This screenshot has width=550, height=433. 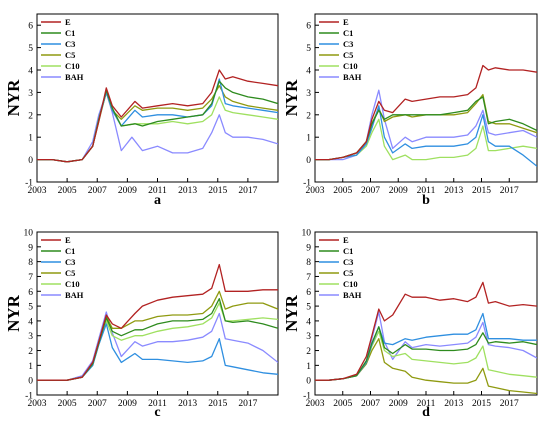 What do you see at coordinates (157, 412) in the screenshot?
I see `panel-letter: c` at bounding box center [157, 412].